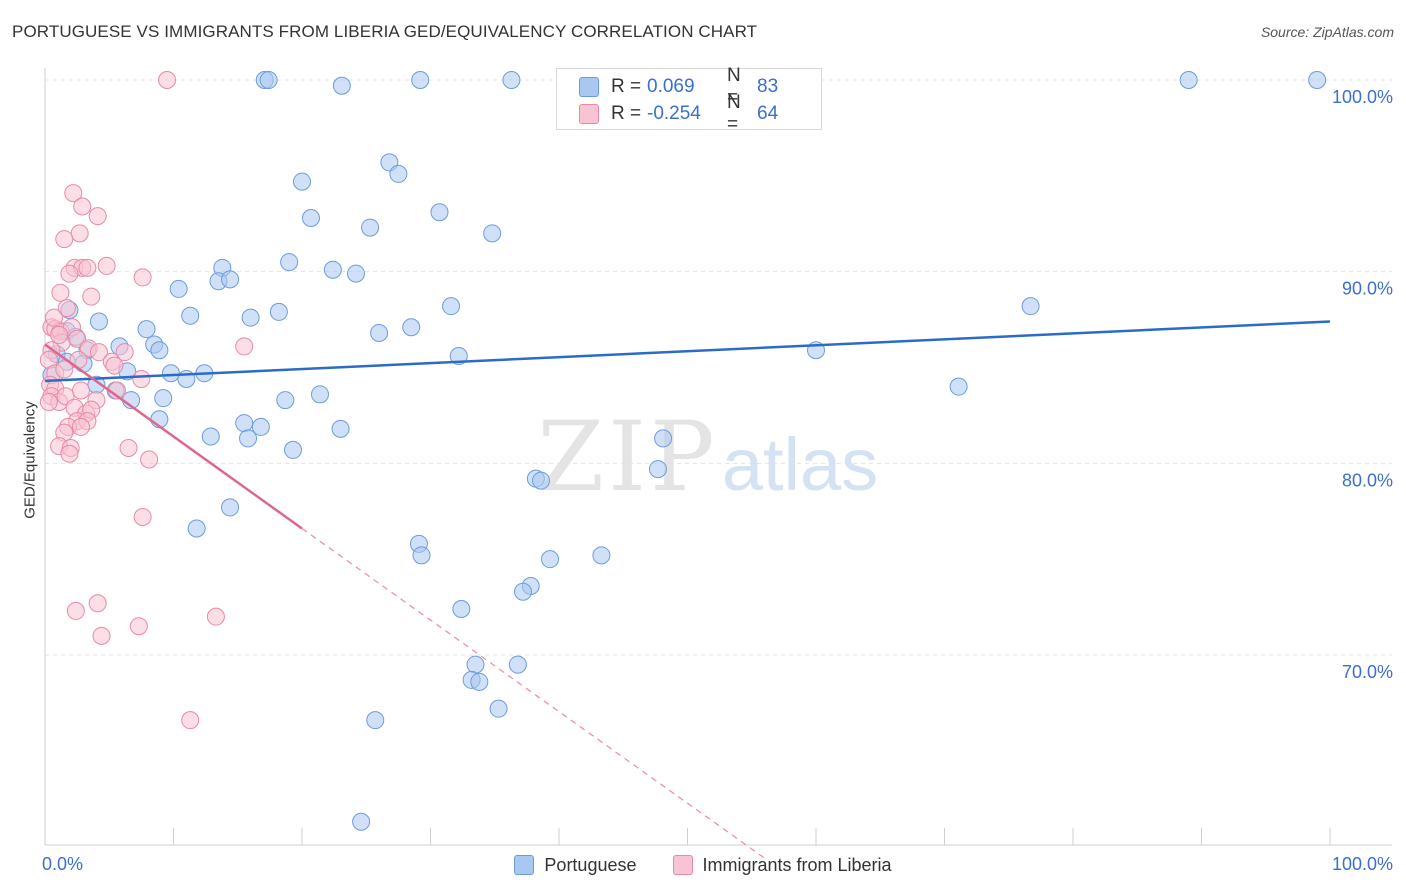  I want to click on watermark-atlas: atlas, so click(800, 464).